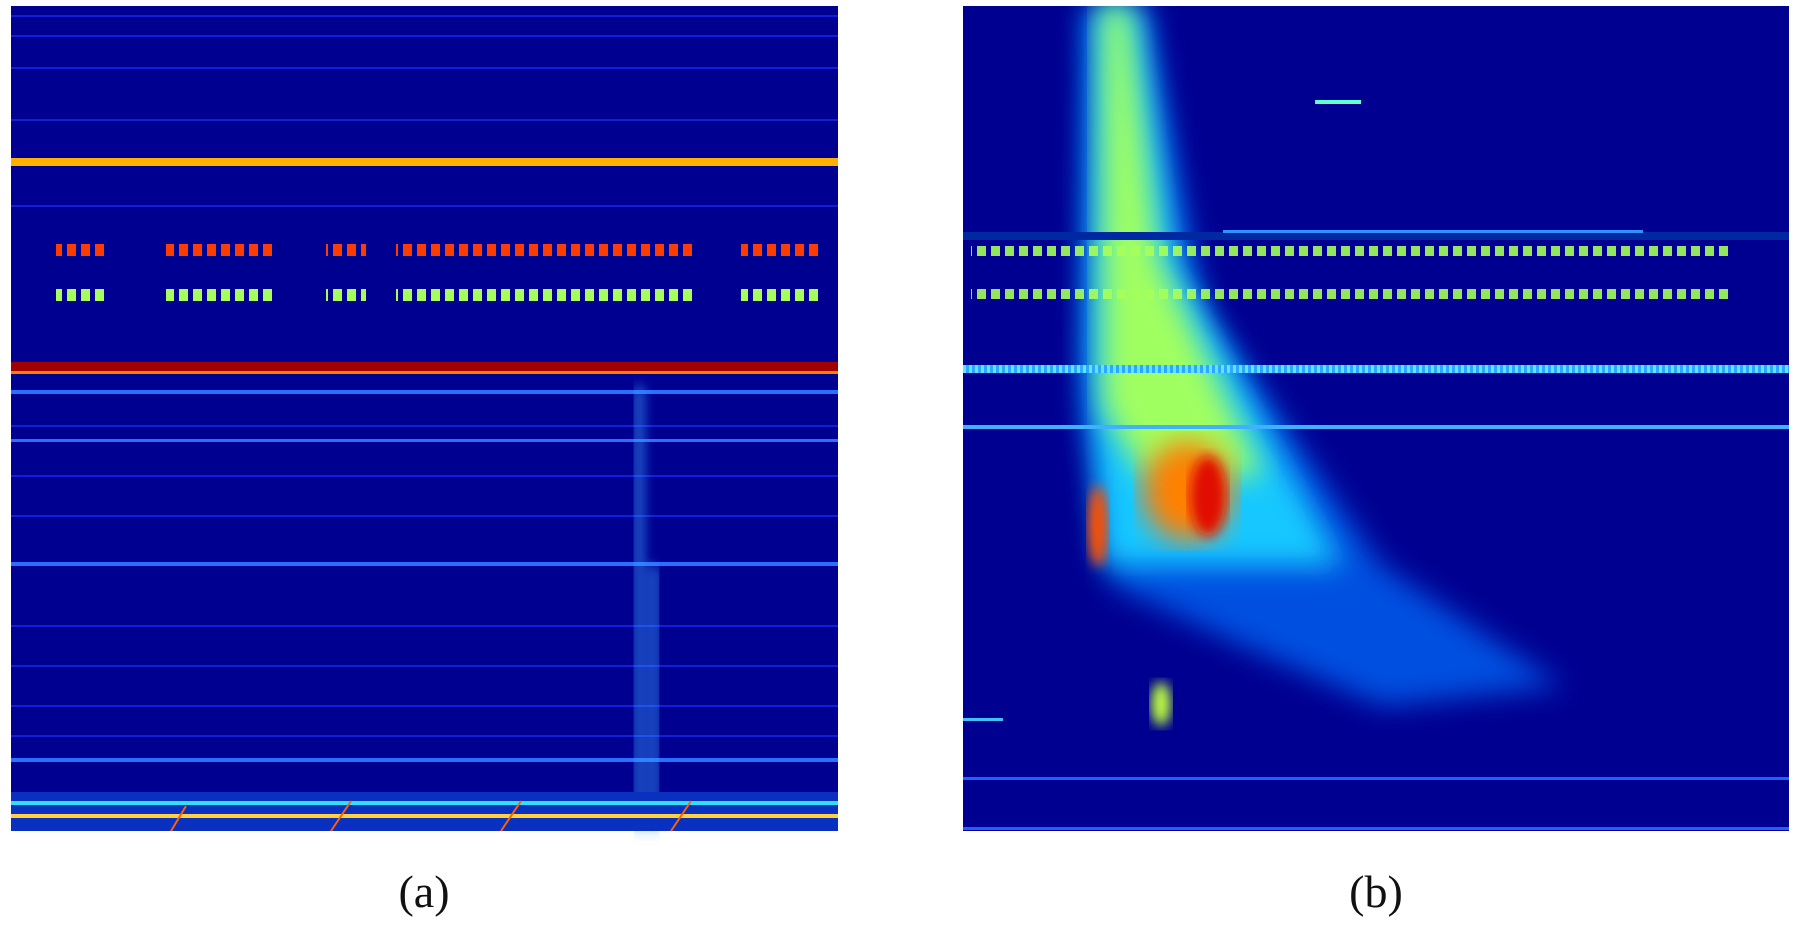 The height and width of the screenshot is (930, 1800). Describe the element at coordinates (1376, 891) in the screenshot. I see `caption: (b)` at that location.